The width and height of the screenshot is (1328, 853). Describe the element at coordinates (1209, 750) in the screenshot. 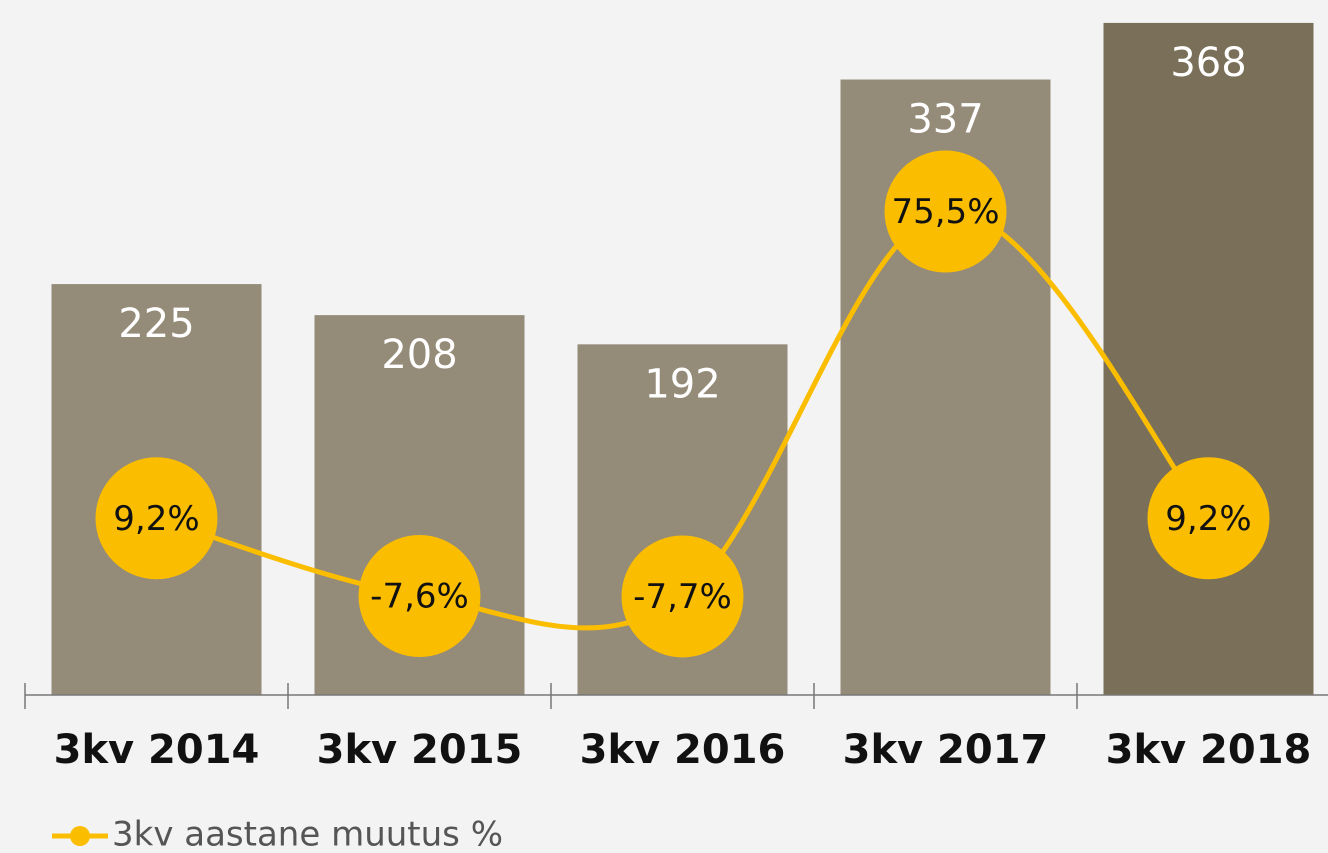

I see `x-tick-label: 3kv 2018` at that location.